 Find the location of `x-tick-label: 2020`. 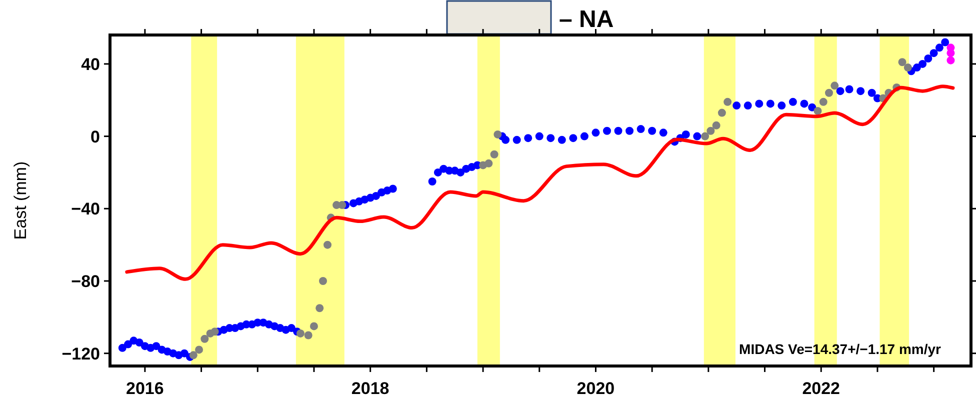

x-tick-label: 2020 is located at coordinates (595, 388).